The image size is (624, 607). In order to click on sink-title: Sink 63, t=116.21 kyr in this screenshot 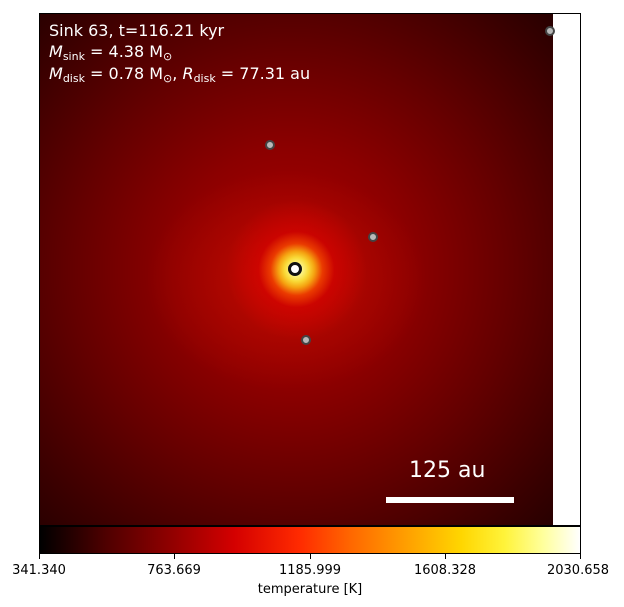, I will do `click(137, 30)`.